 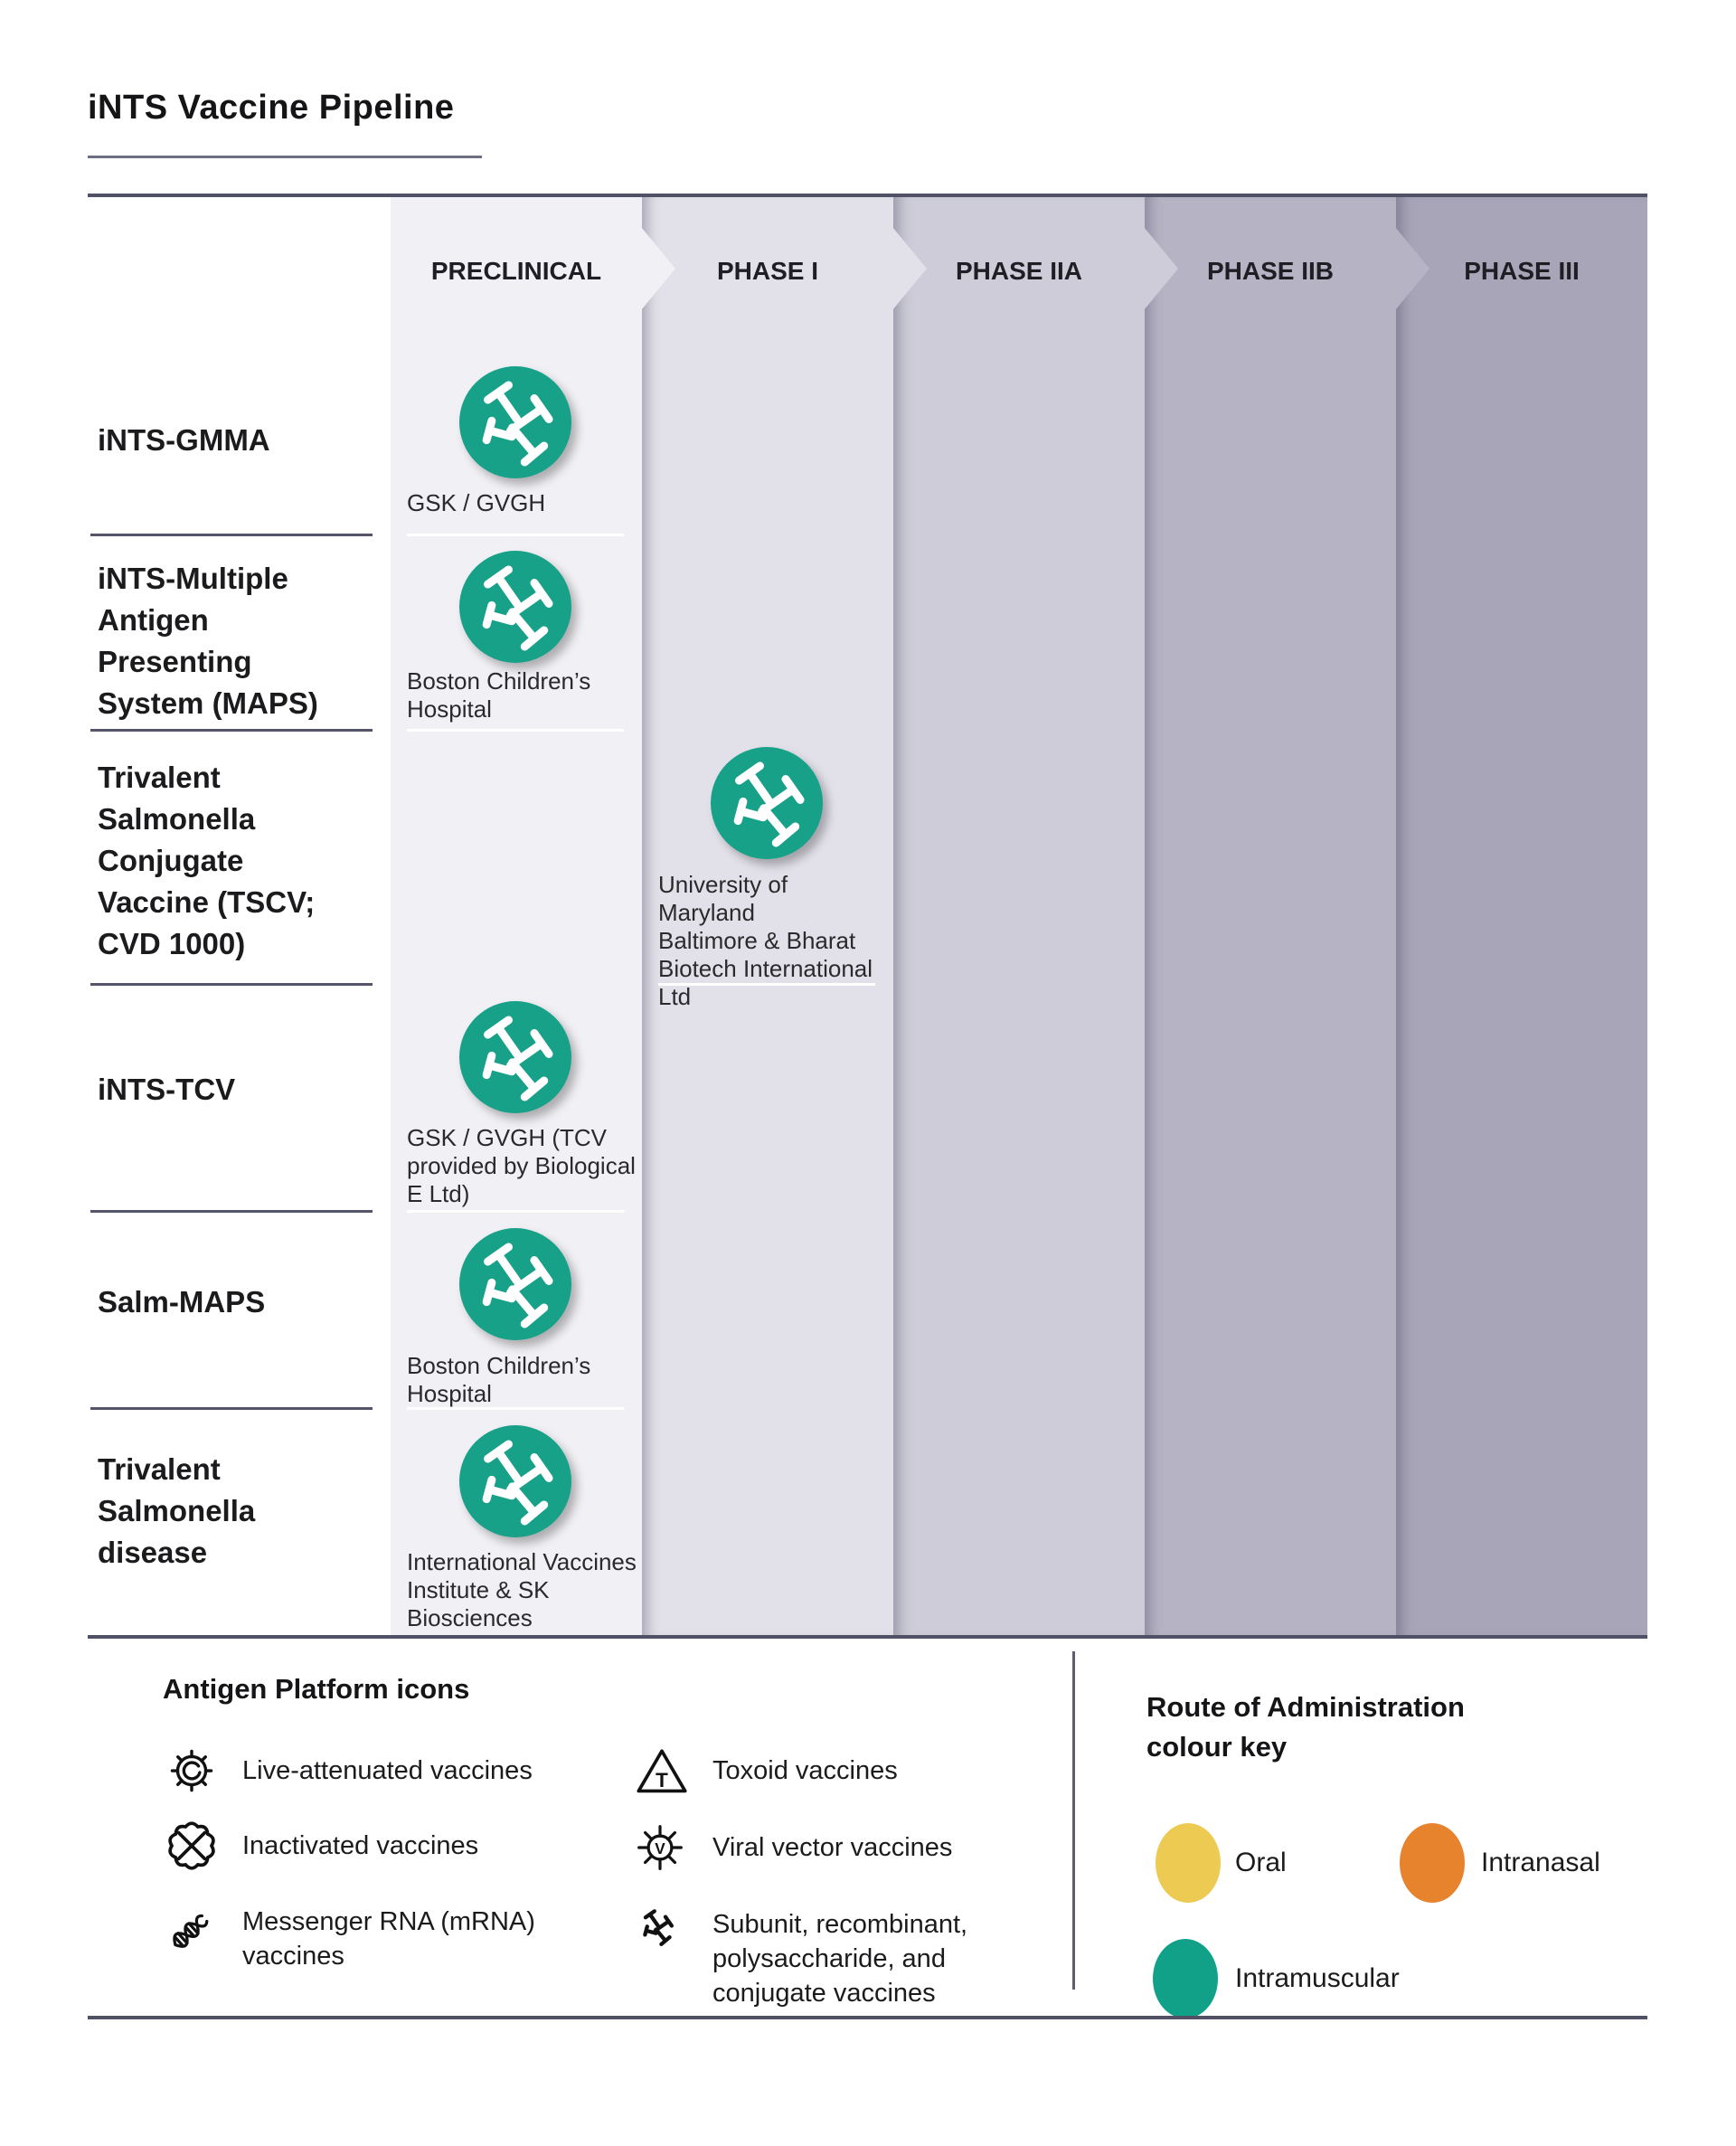 I want to click on mrna-helix-icon, so click(x=191, y=1931).